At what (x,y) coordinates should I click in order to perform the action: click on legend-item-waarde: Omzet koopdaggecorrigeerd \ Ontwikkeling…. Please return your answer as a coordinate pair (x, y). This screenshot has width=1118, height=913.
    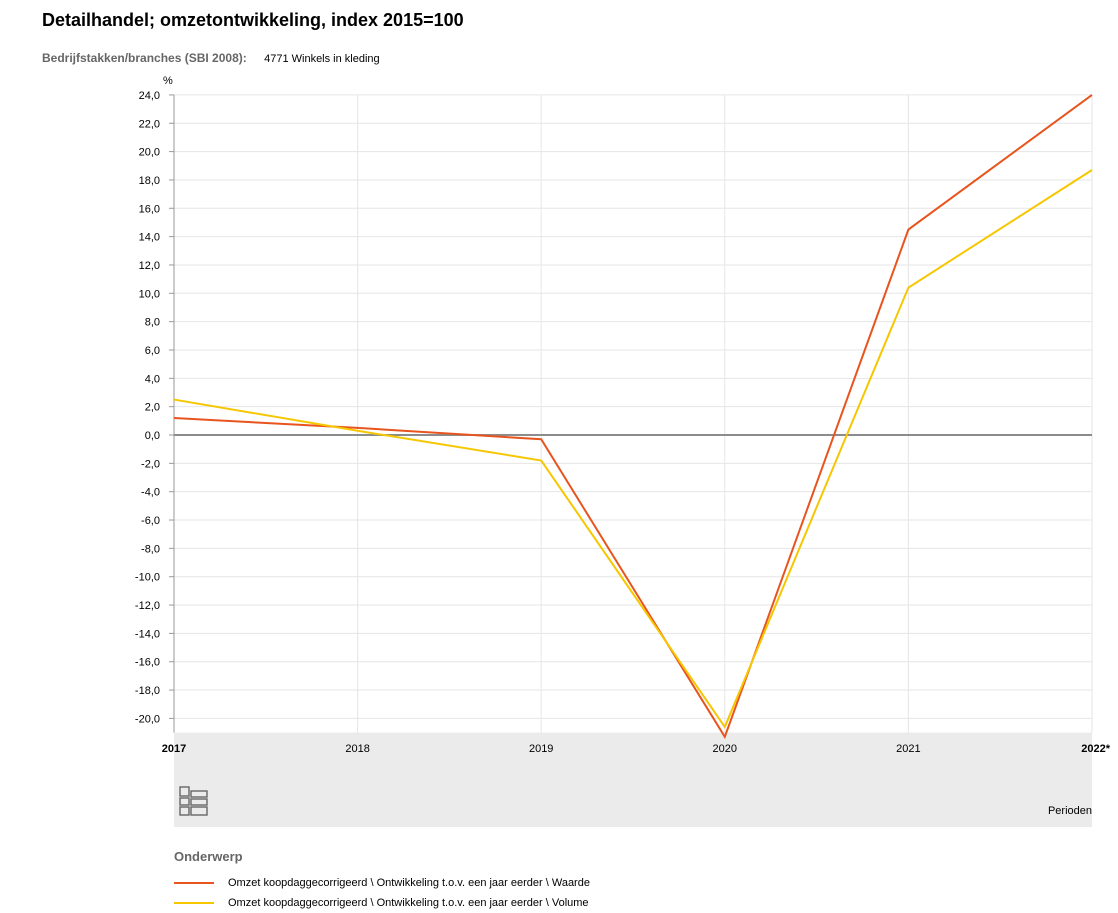
    Looking at the image, I should click on (382, 883).